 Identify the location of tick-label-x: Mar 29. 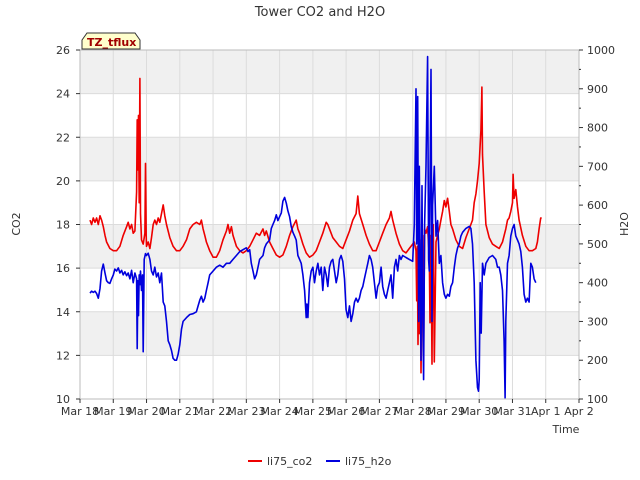
(446, 411).